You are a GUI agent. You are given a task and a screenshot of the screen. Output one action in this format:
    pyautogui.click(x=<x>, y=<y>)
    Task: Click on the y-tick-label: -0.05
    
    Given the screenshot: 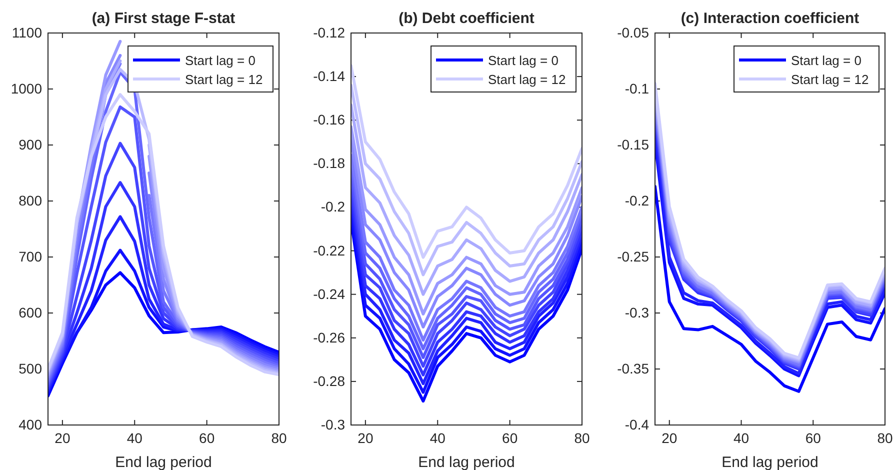 What is the action you would take?
    pyautogui.click(x=633, y=32)
    